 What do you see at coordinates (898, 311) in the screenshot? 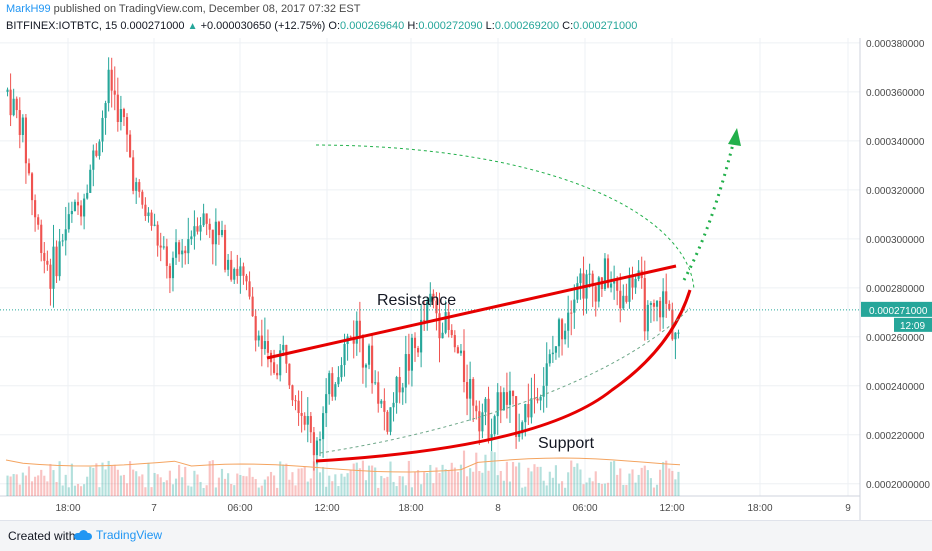
I see `last-price-label: 0.000271000` at bounding box center [898, 311].